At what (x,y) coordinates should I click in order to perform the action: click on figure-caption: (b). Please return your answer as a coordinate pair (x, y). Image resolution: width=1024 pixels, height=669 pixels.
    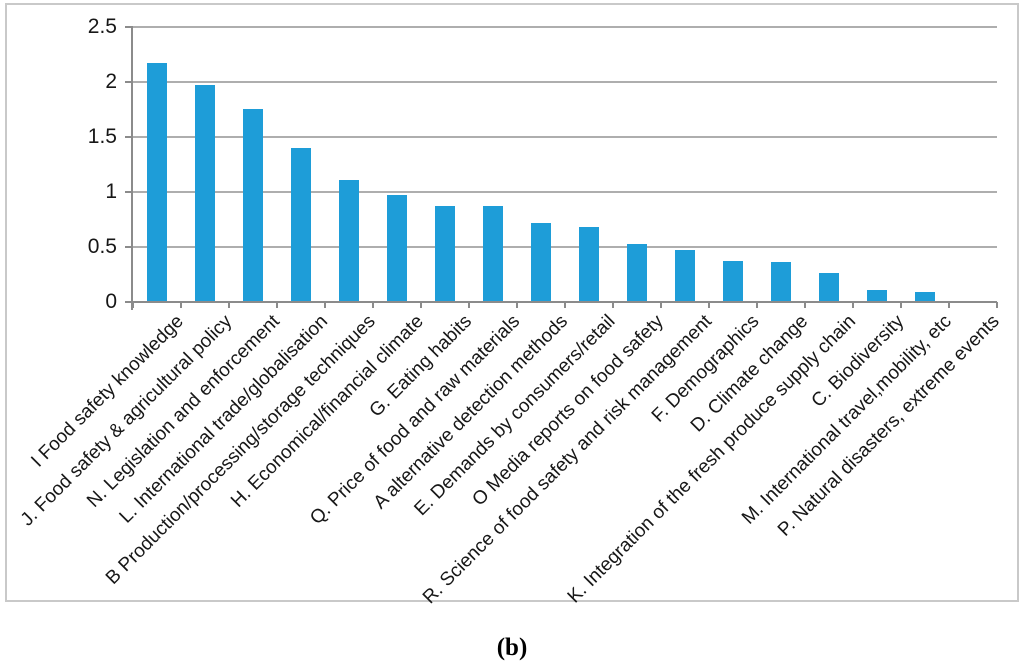
    Looking at the image, I should click on (512, 647).